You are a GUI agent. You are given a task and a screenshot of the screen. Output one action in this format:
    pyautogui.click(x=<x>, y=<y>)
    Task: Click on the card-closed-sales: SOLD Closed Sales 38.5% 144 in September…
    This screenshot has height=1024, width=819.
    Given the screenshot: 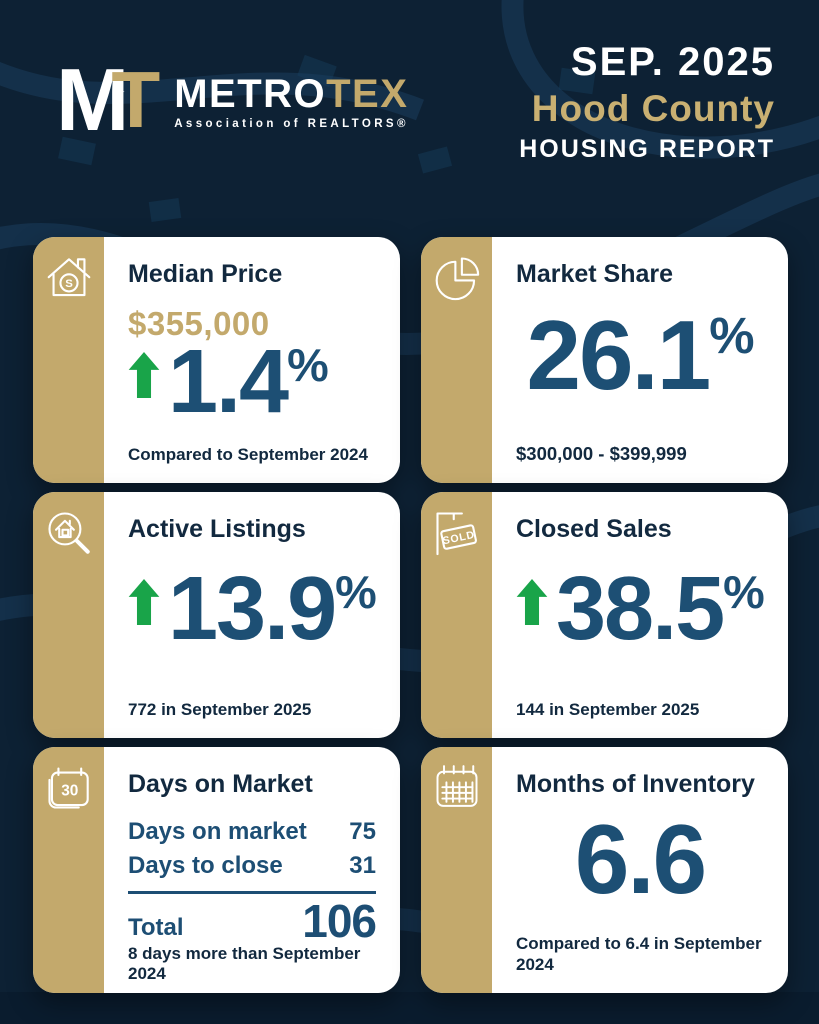 What is the action you would take?
    pyautogui.click(x=604, y=615)
    